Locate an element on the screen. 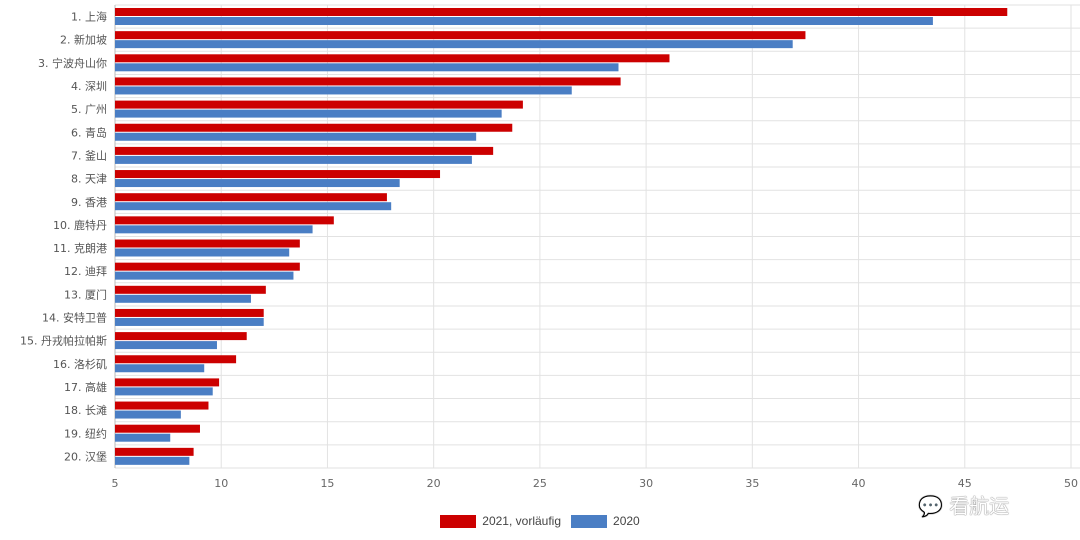 This screenshot has height=540, width=1080. y-tick-label: 6. 青岛 is located at coordinates (89, 132).